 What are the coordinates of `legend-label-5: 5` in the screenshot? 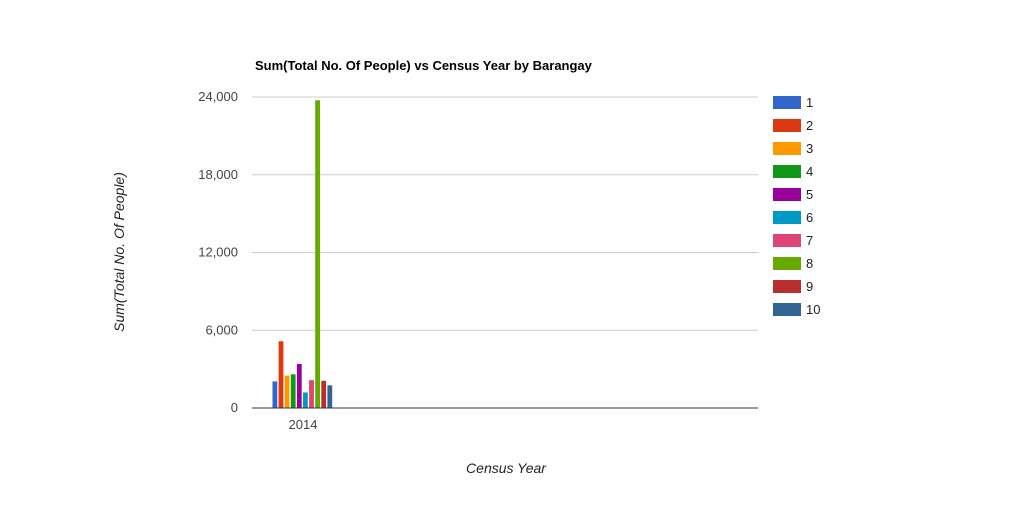 It's located at (809, 194).